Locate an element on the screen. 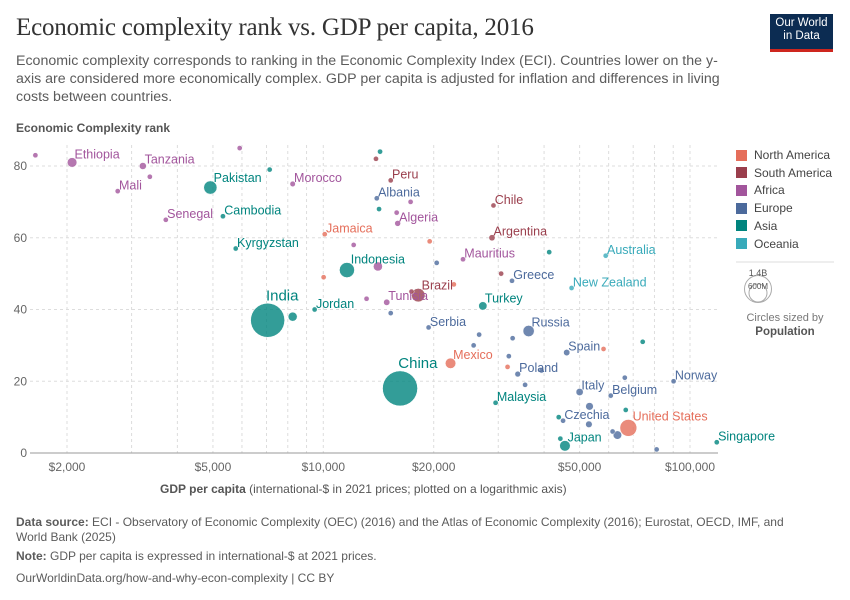 This screenshot has width=850, height=600. data-label: Japan is located at coordinates (585, 438).